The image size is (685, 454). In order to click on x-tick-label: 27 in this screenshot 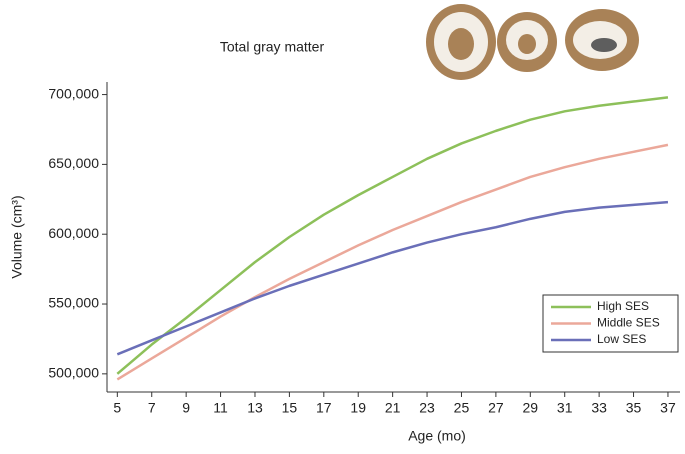, I will do `click(496, 408)`.